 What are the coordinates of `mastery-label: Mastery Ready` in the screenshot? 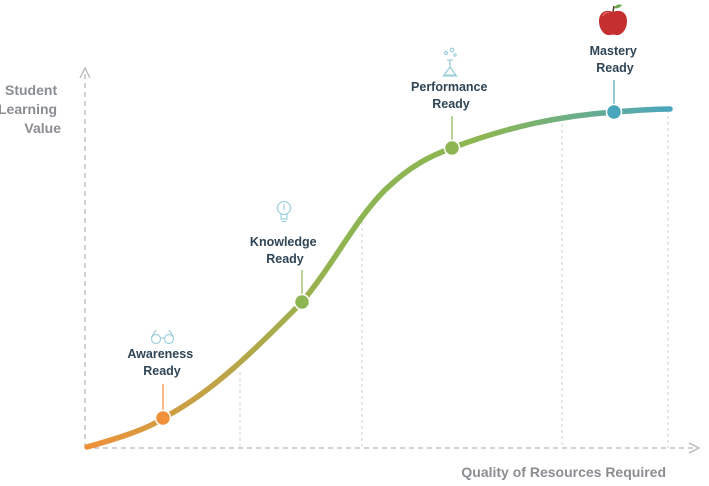 It's located at (615, 59).